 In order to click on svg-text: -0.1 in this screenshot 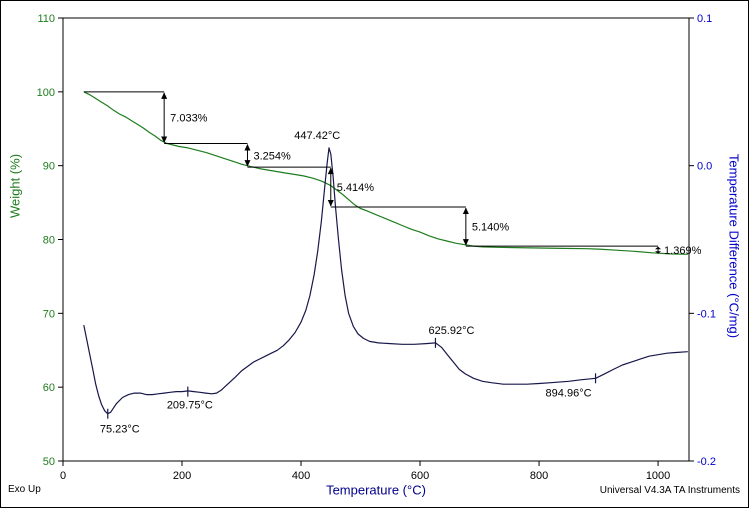, I will do `click(706, 314)`.